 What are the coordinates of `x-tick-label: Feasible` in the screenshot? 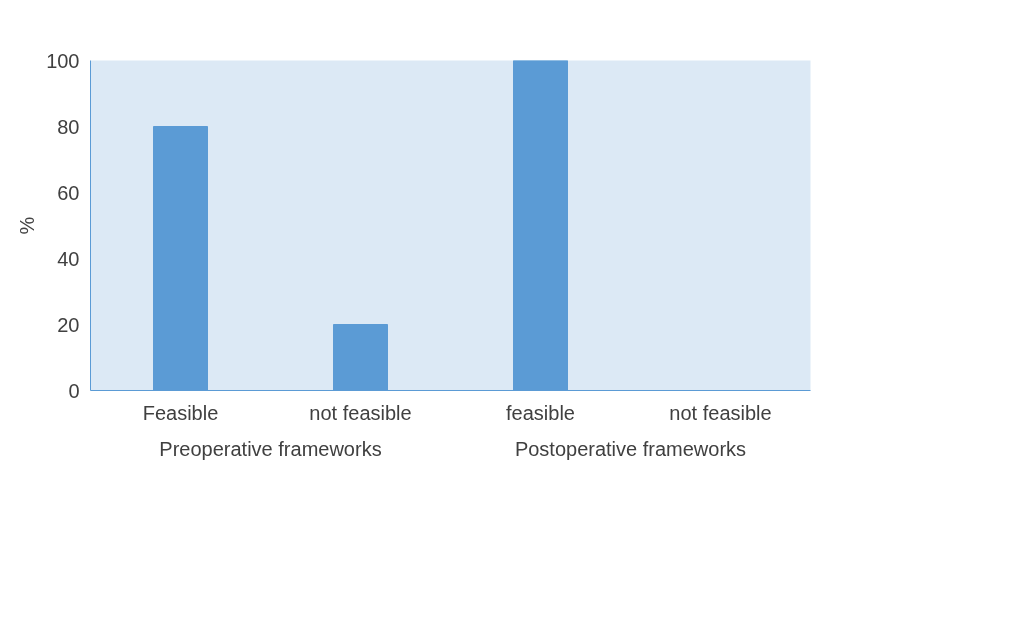 It's located at (180, 412).